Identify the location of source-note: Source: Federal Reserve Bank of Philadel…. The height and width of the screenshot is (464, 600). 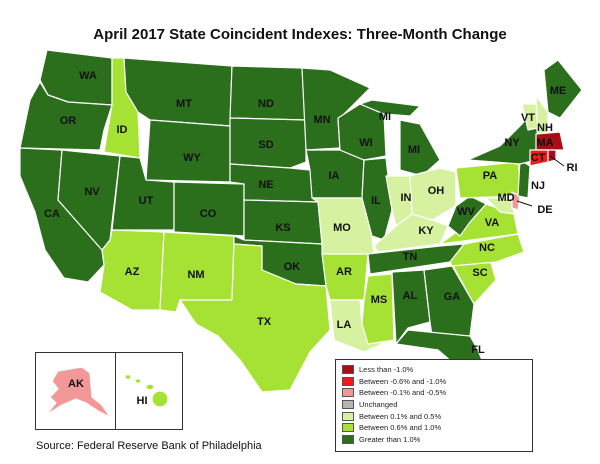
(149, 446).